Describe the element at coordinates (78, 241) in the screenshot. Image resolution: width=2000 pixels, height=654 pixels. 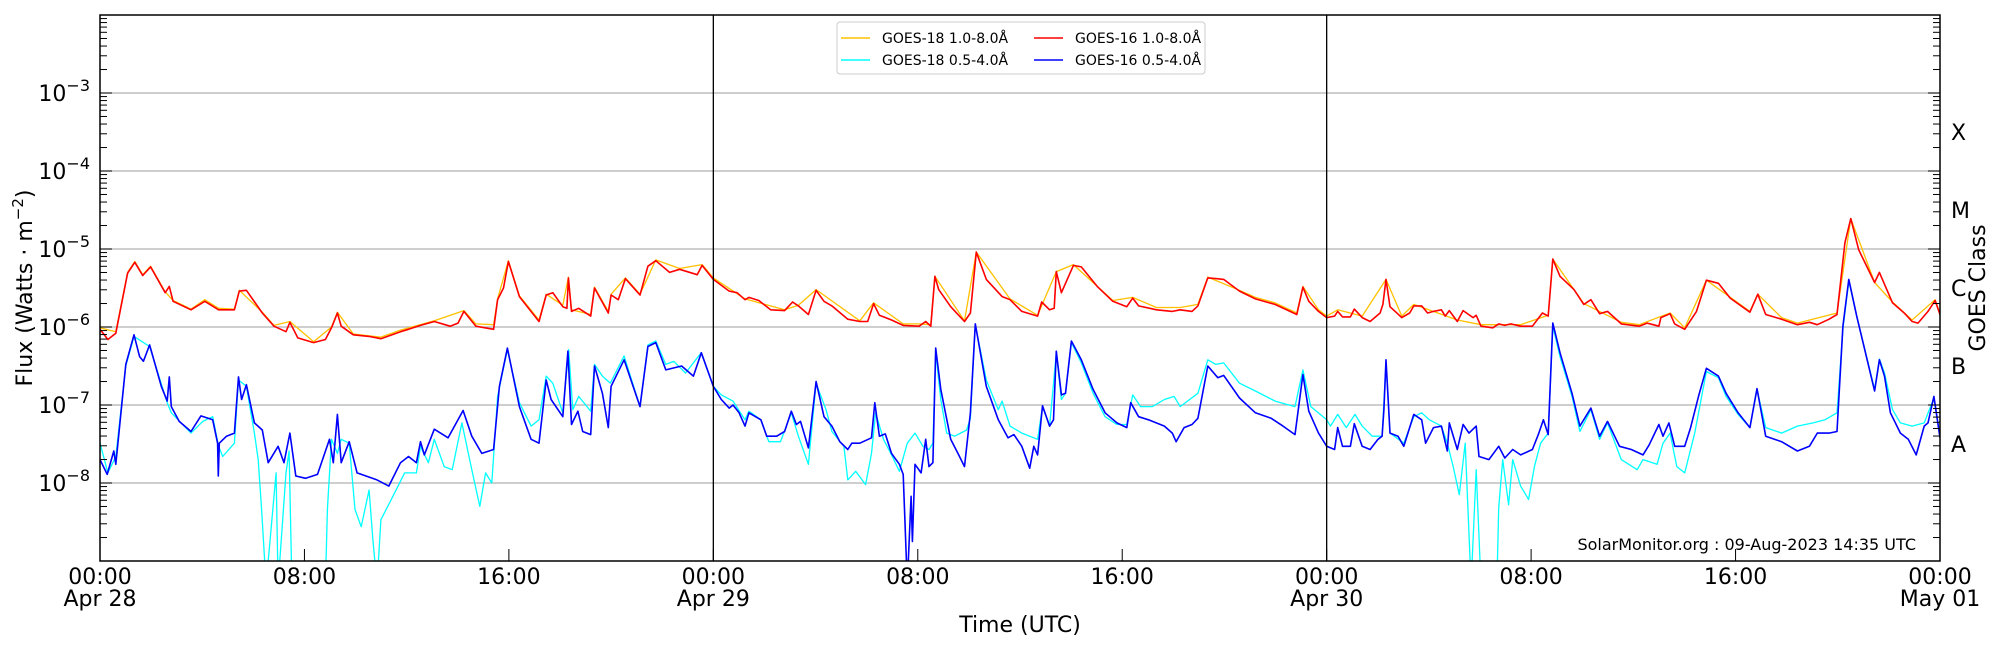
I see `y-tick-exponent: −5` at that location.